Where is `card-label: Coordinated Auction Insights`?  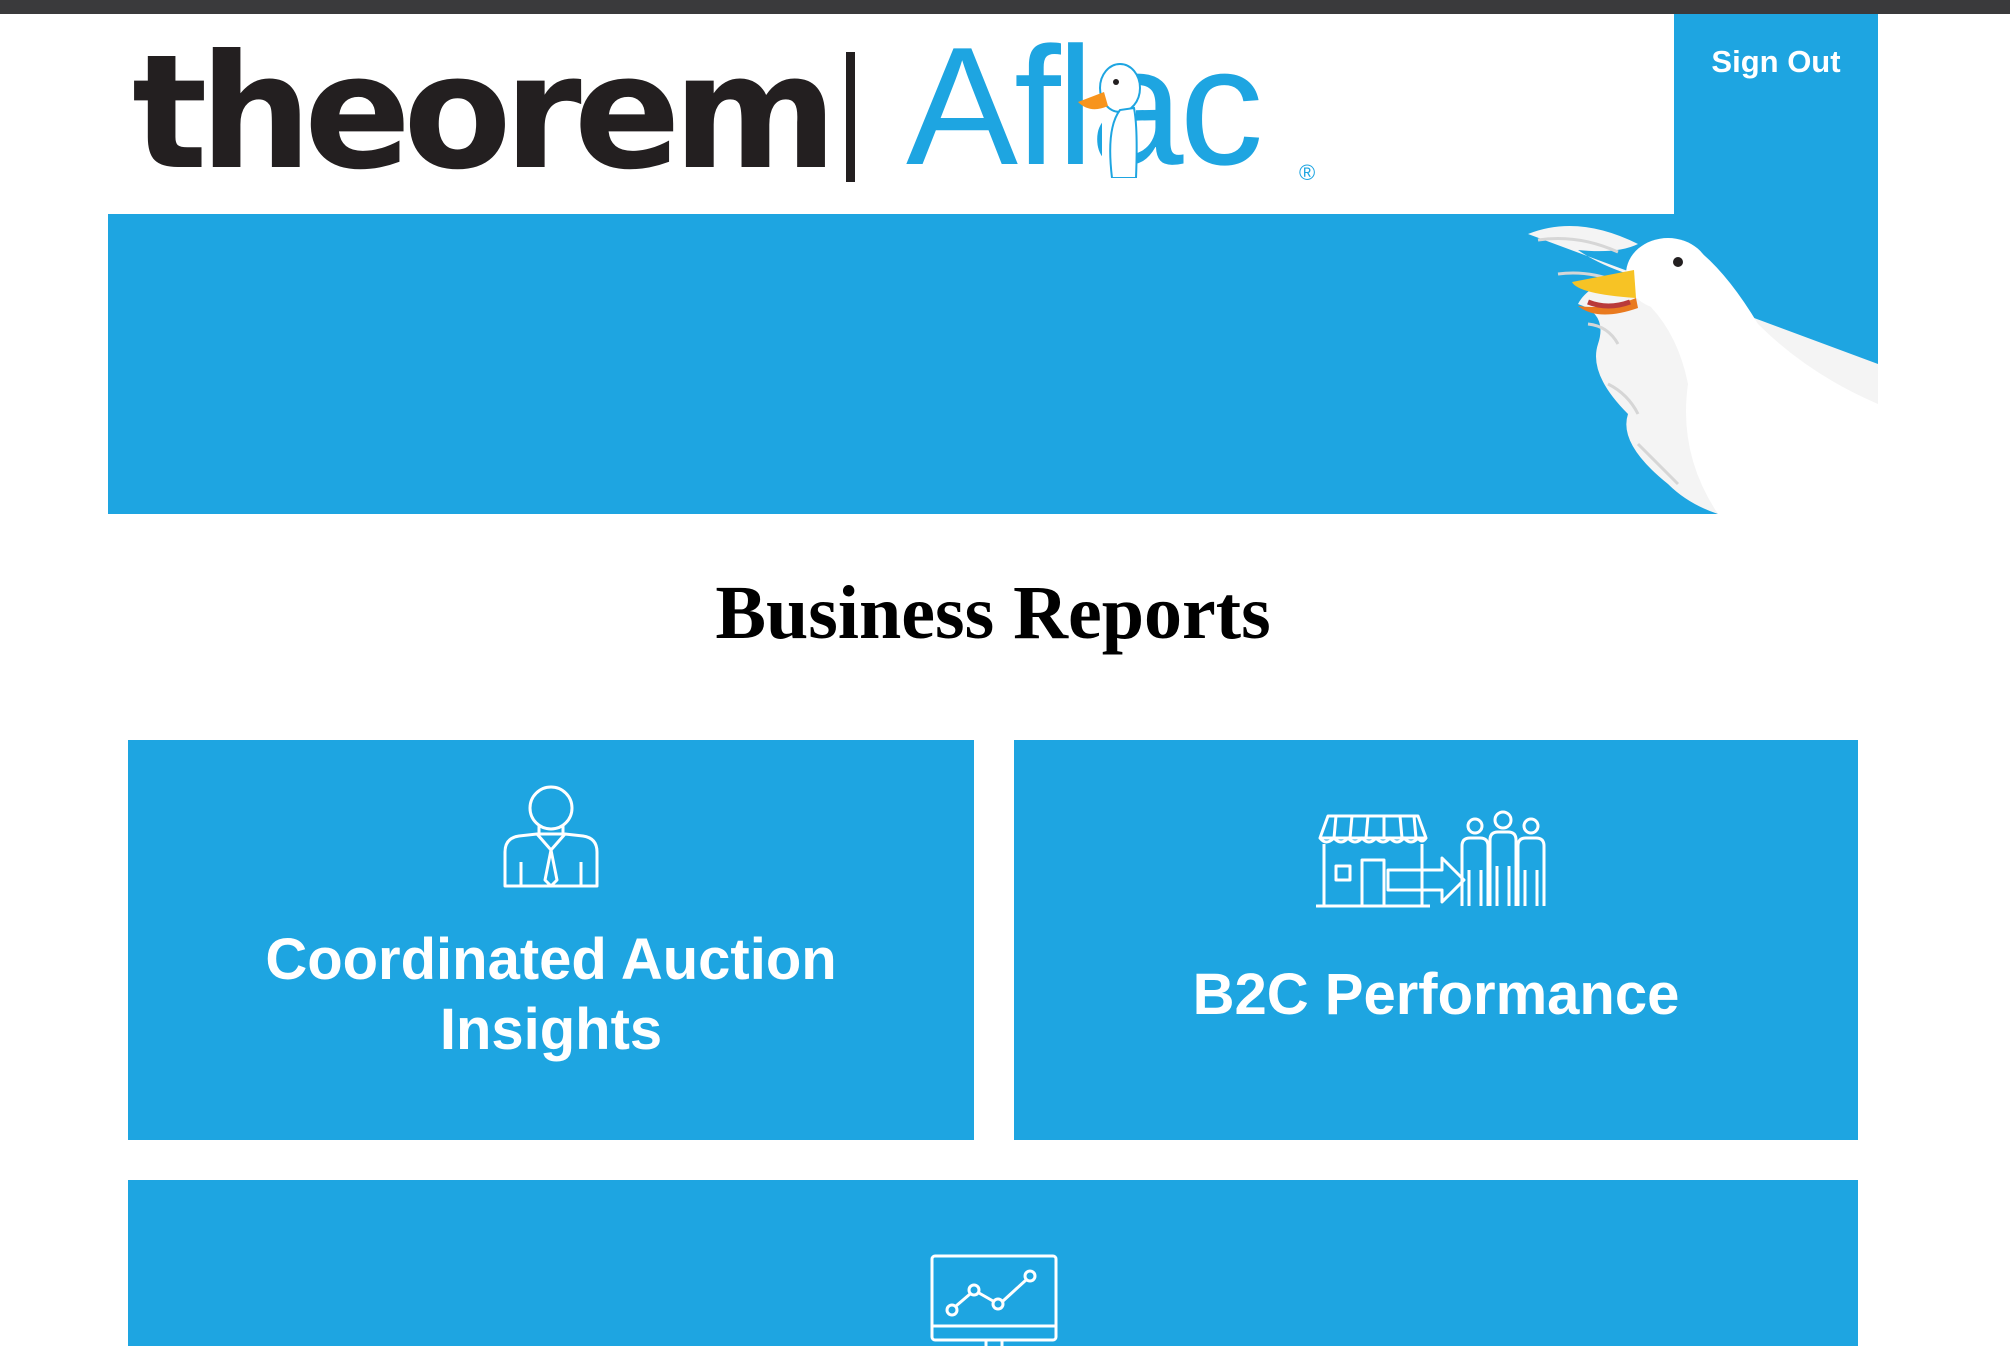
card-label: Coordinated Auction Insights is located at coordinates (551, 995).